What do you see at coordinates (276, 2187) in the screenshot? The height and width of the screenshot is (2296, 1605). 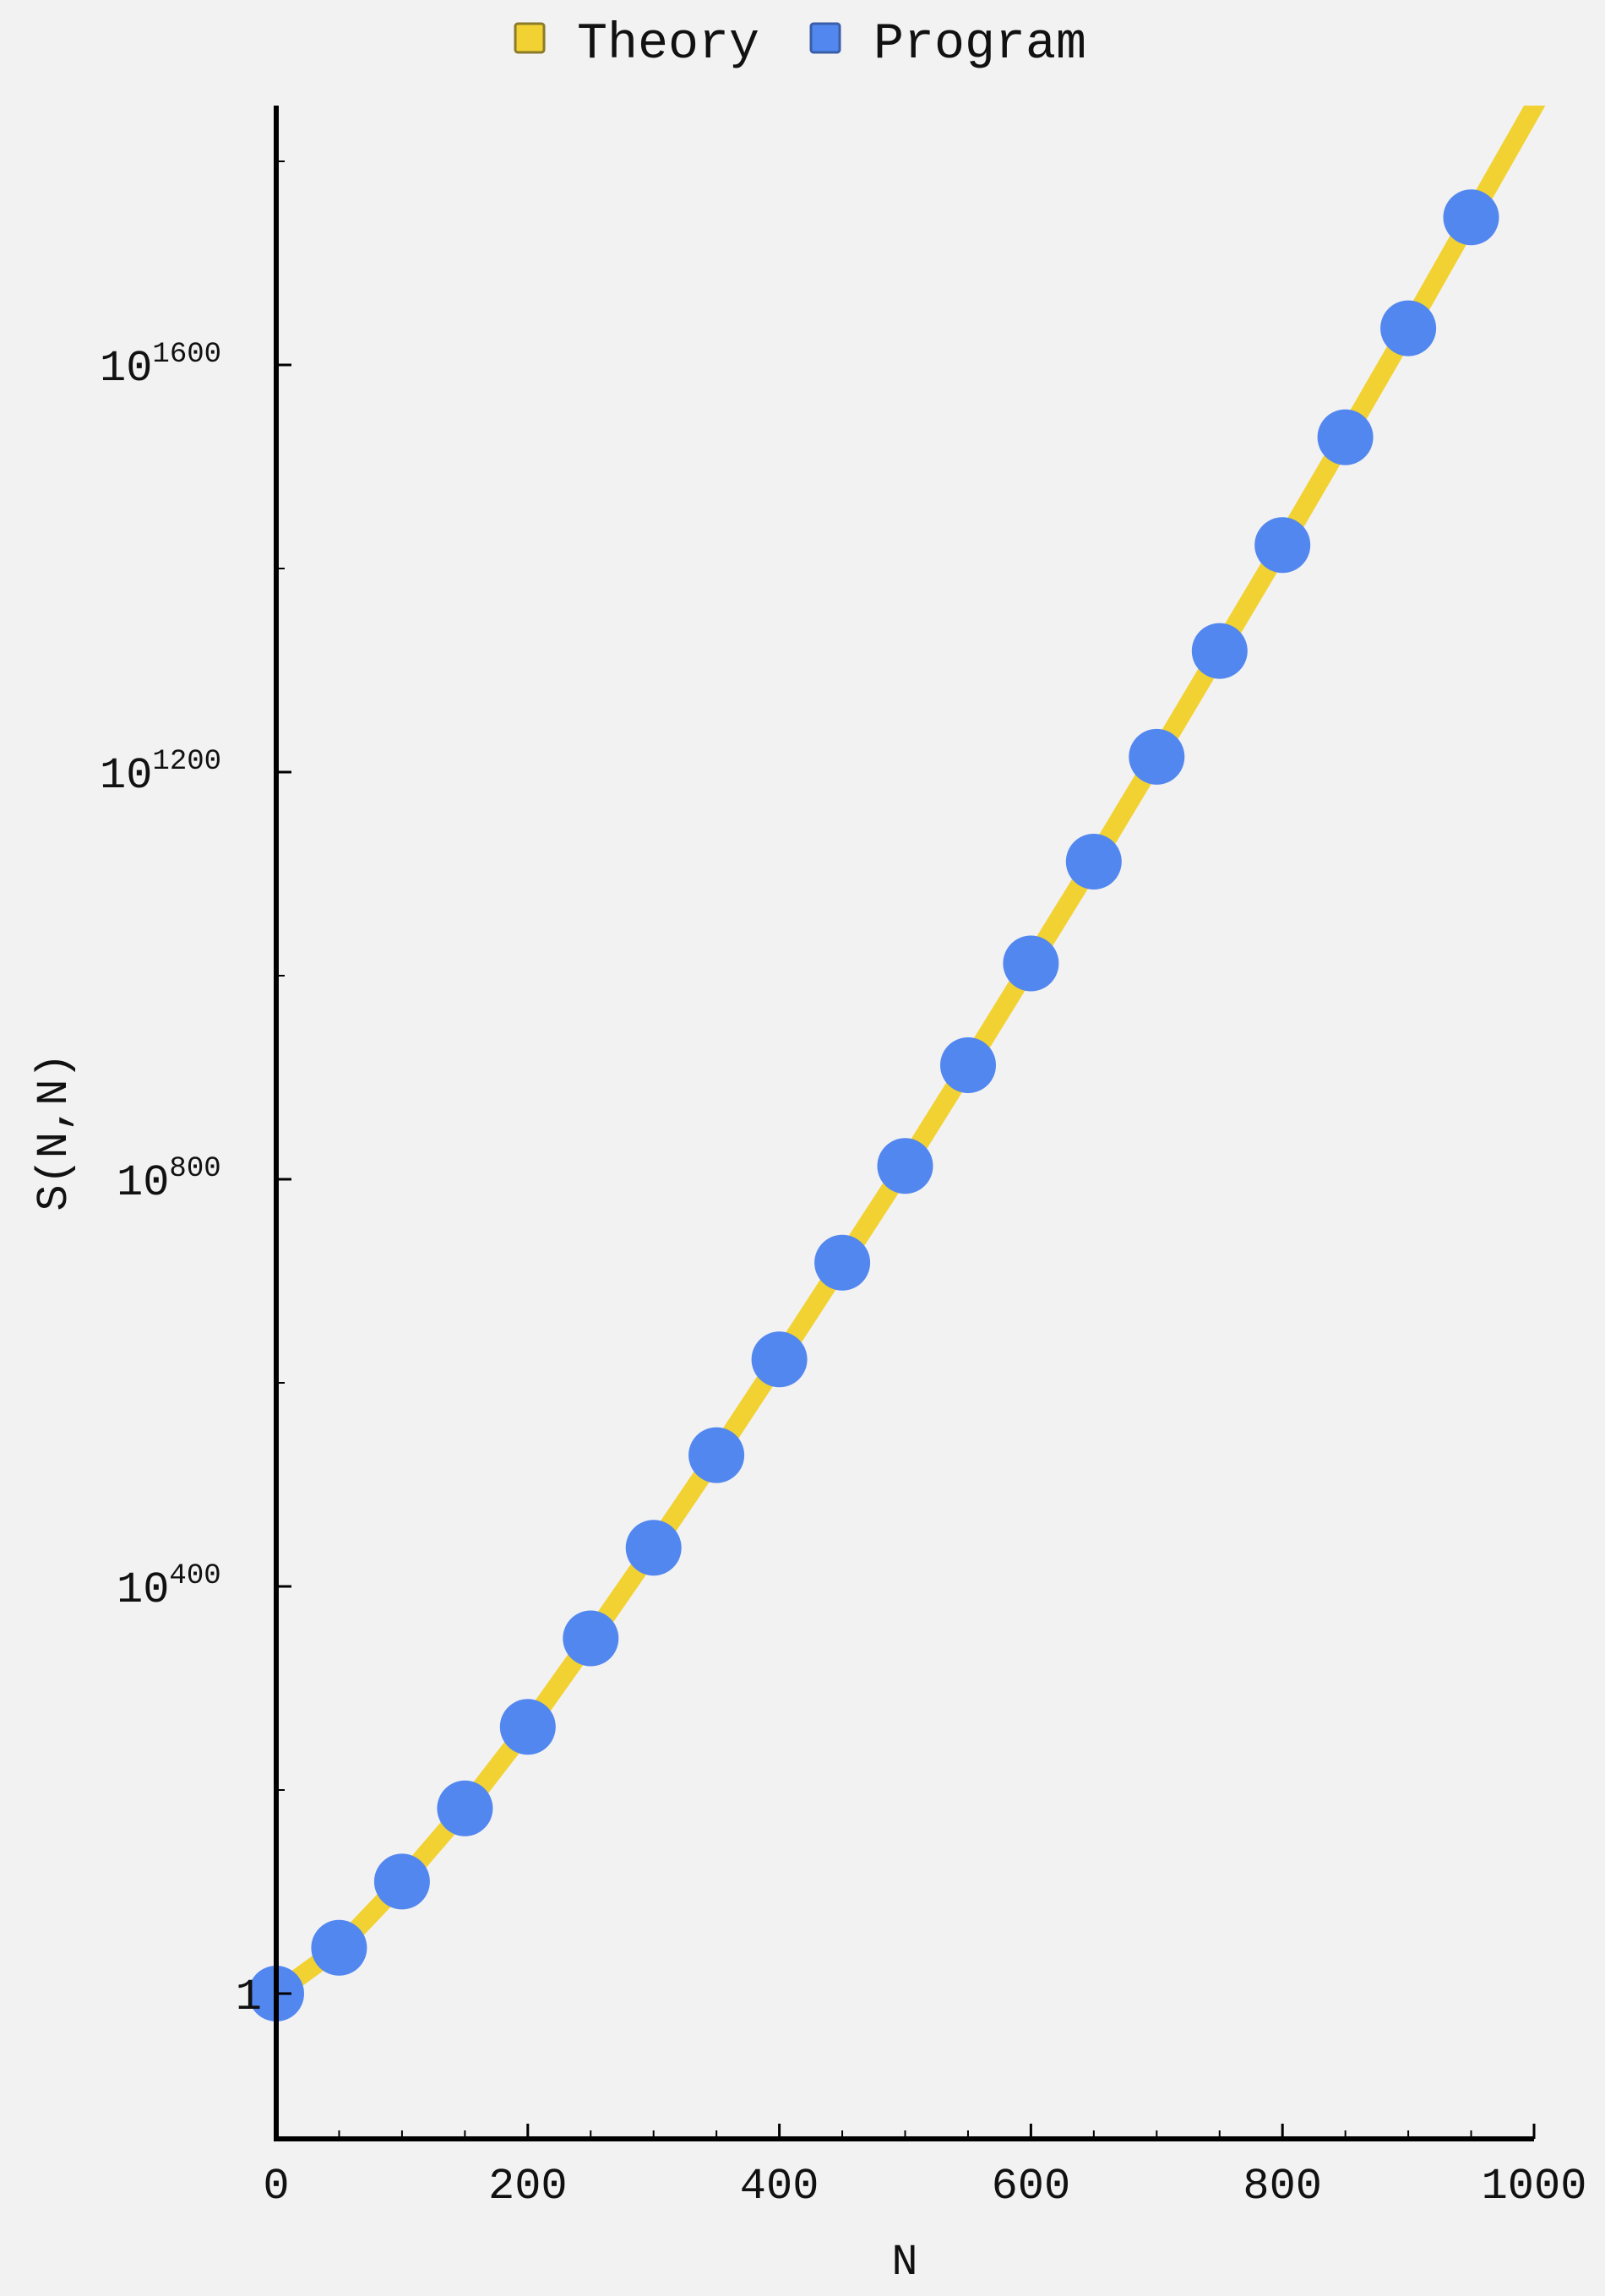 I see `x-tick-label: 0` at bounding box center [276, 2187].